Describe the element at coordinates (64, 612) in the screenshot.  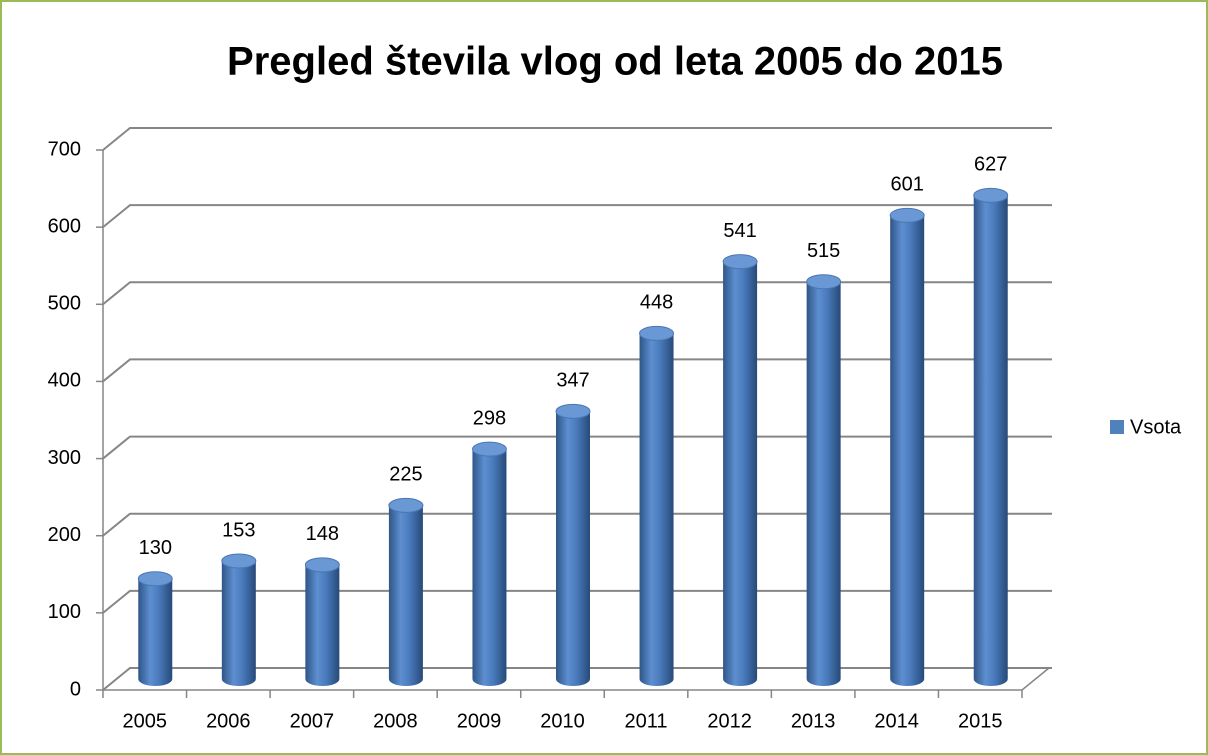
I see `y-tick-label: 100` at that location.